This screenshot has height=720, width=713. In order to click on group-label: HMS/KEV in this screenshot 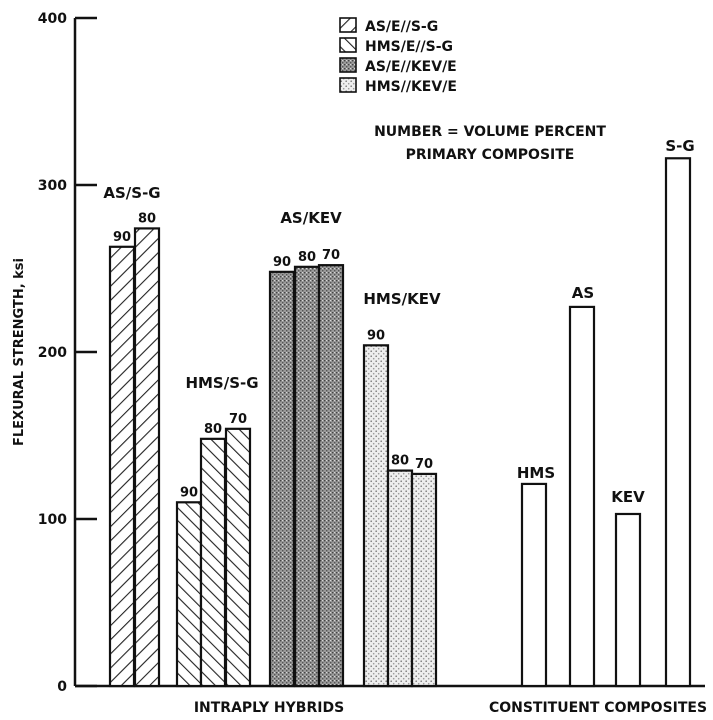, I will do `click(402, 299)`.